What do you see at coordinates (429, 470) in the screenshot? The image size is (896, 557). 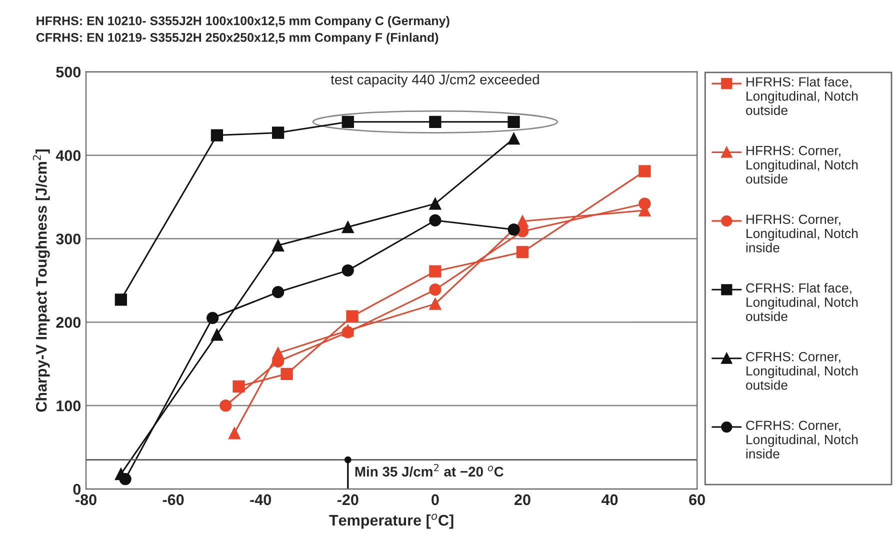 I see `annotation: Min 35 J/cm$^{2}$ at −20 $^{o}$C` at bounding box center [429, 470].